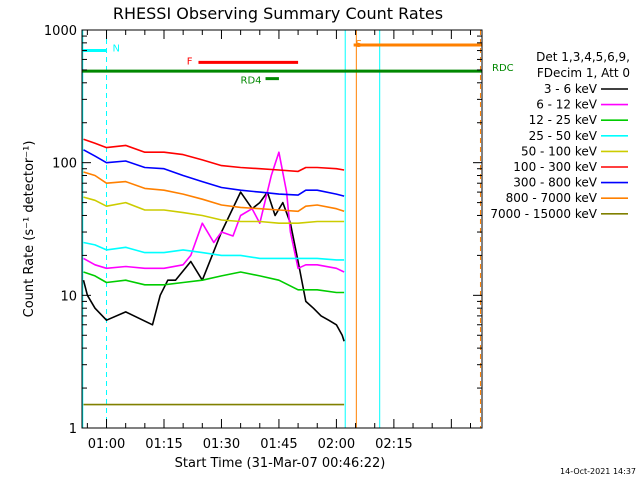 The width and height of the screenshot is (640, 480). What do you see at coordinates (64, 164) in the screenshot?
I see `y-tick-label: 100` at bounding box center [64, 164].